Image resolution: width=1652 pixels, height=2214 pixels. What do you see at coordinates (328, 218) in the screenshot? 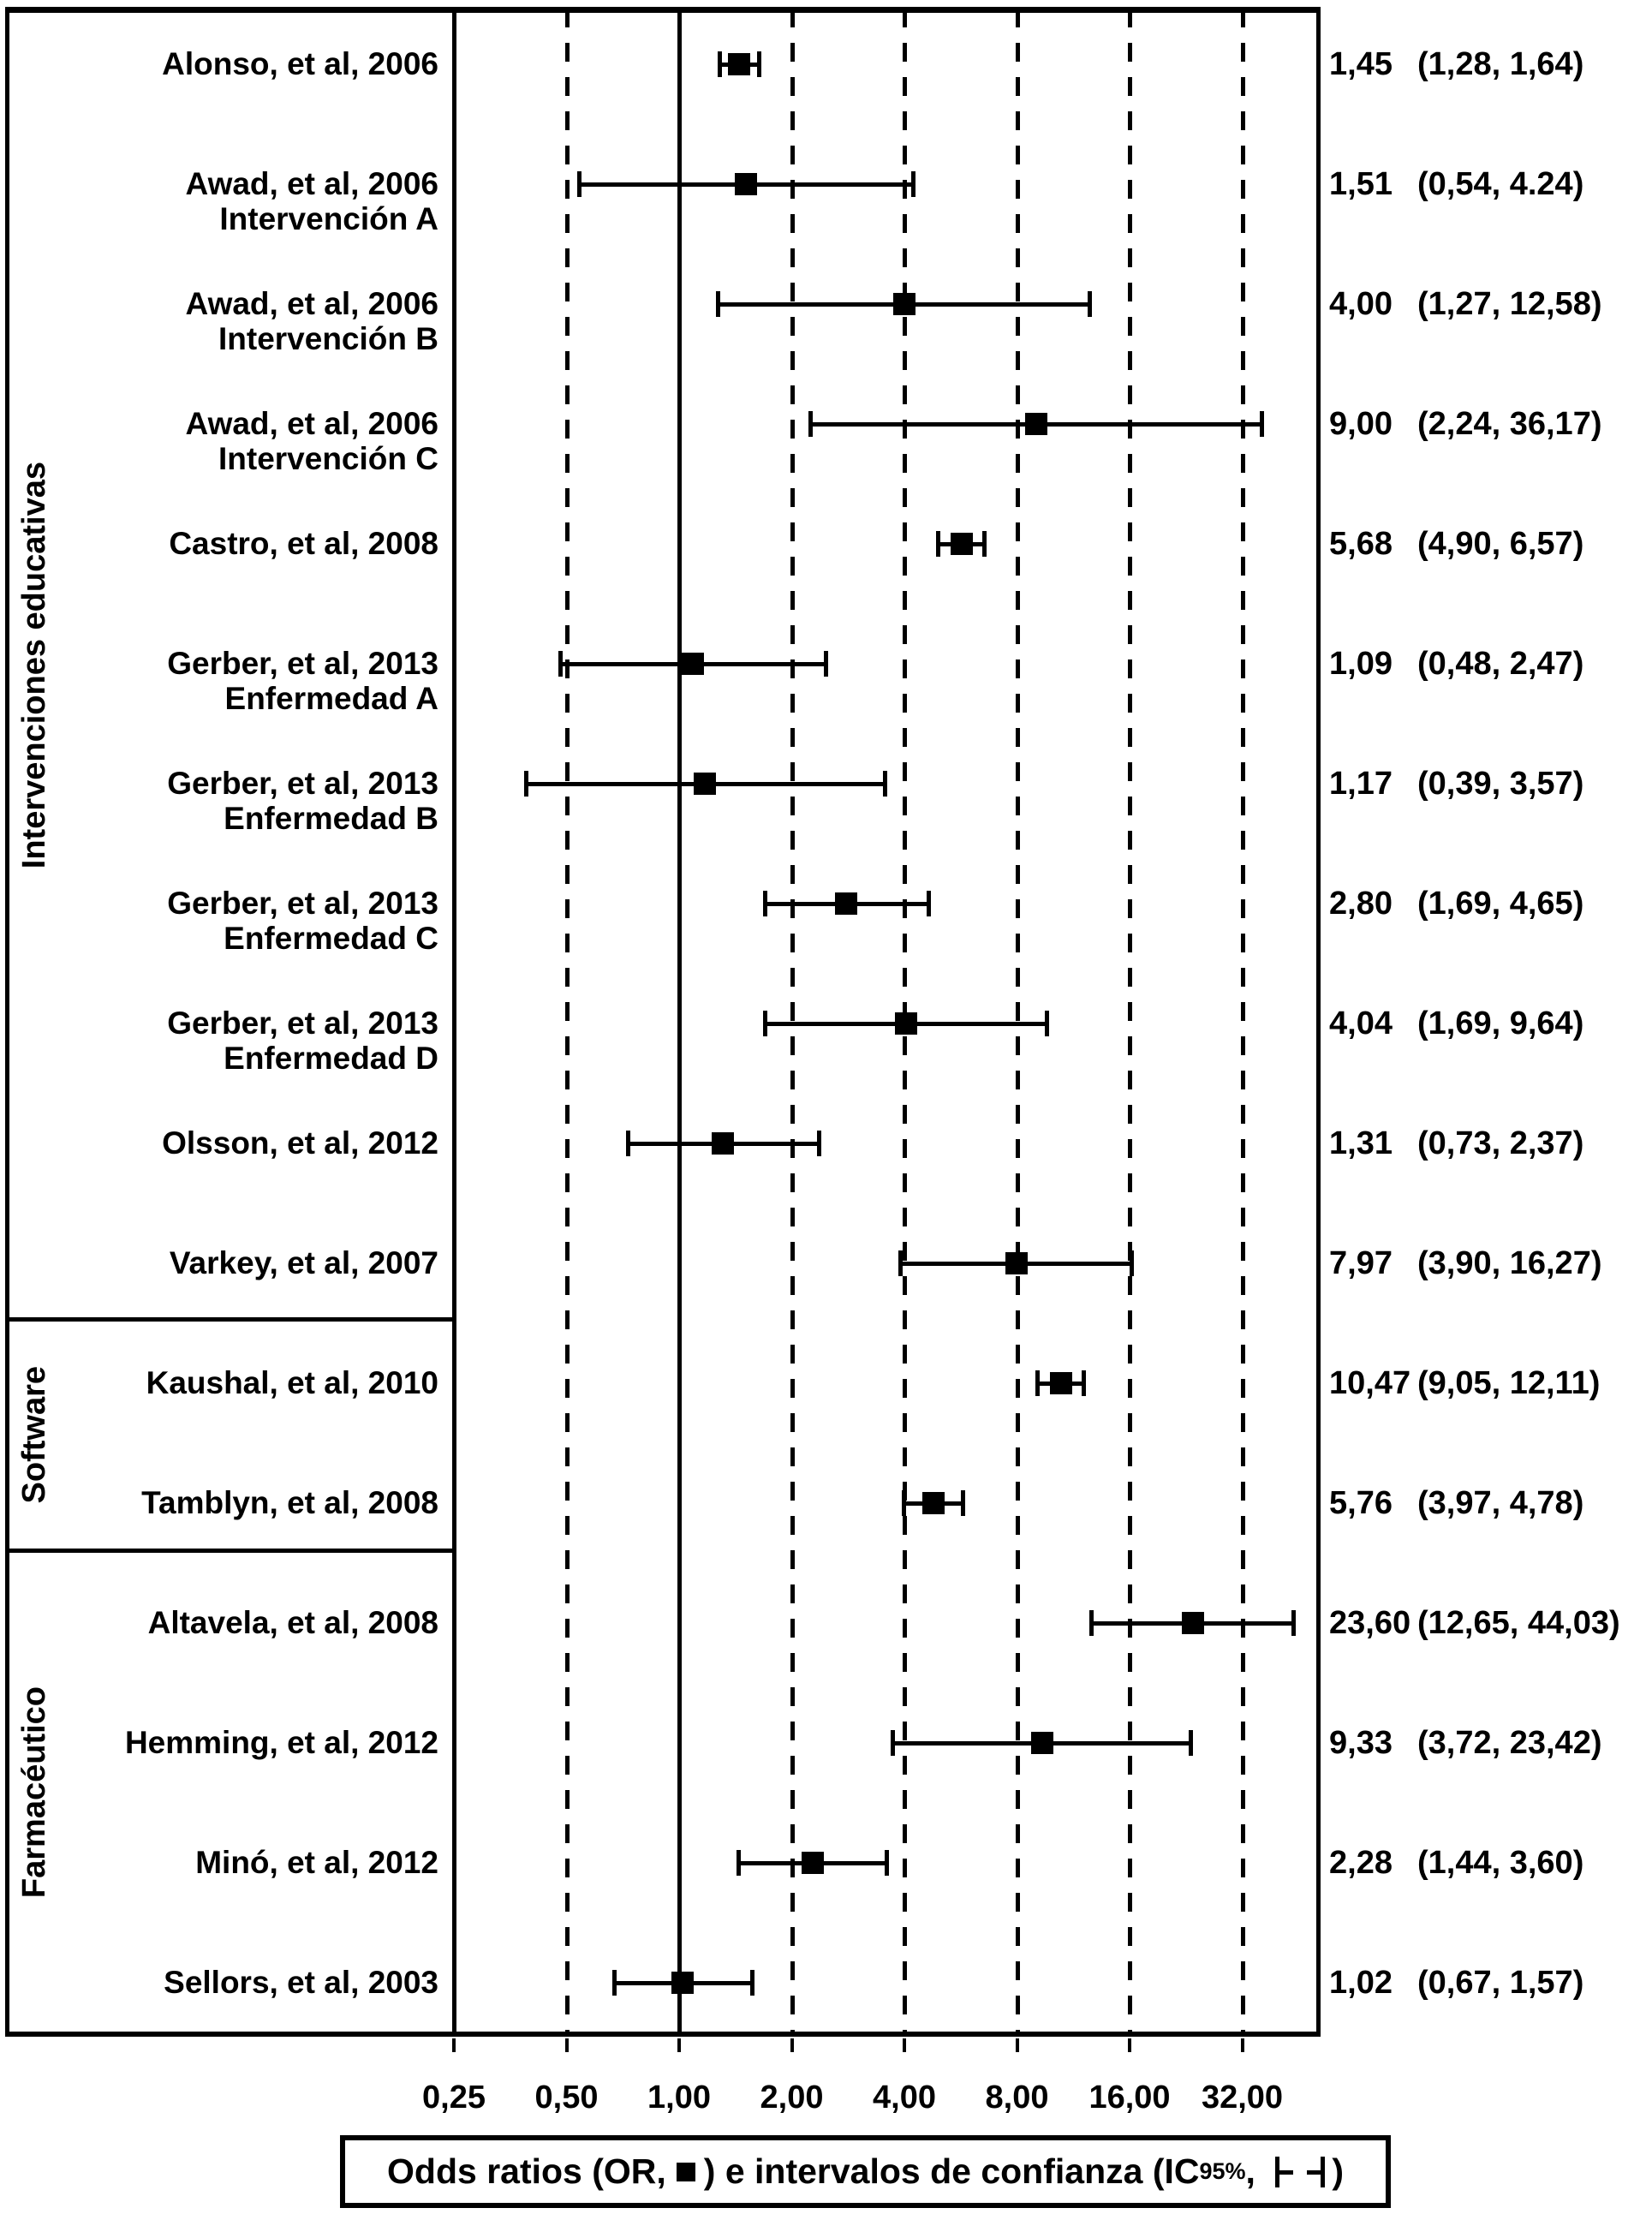
I see `study-sublabel: Intervención A` at bounding box center [328, 218].